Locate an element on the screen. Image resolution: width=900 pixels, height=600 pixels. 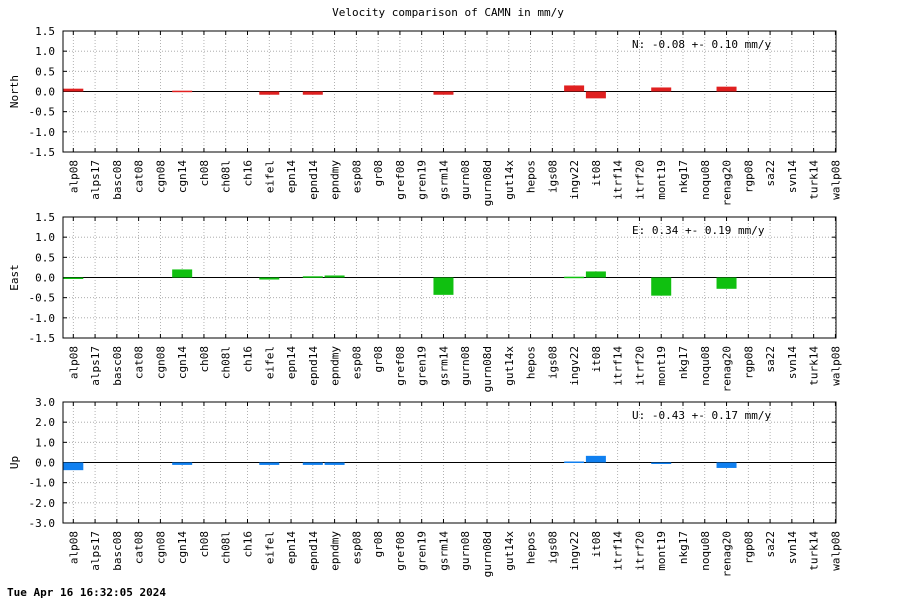
y-tick-label: 0.5 is located at coordinates (45, 71).